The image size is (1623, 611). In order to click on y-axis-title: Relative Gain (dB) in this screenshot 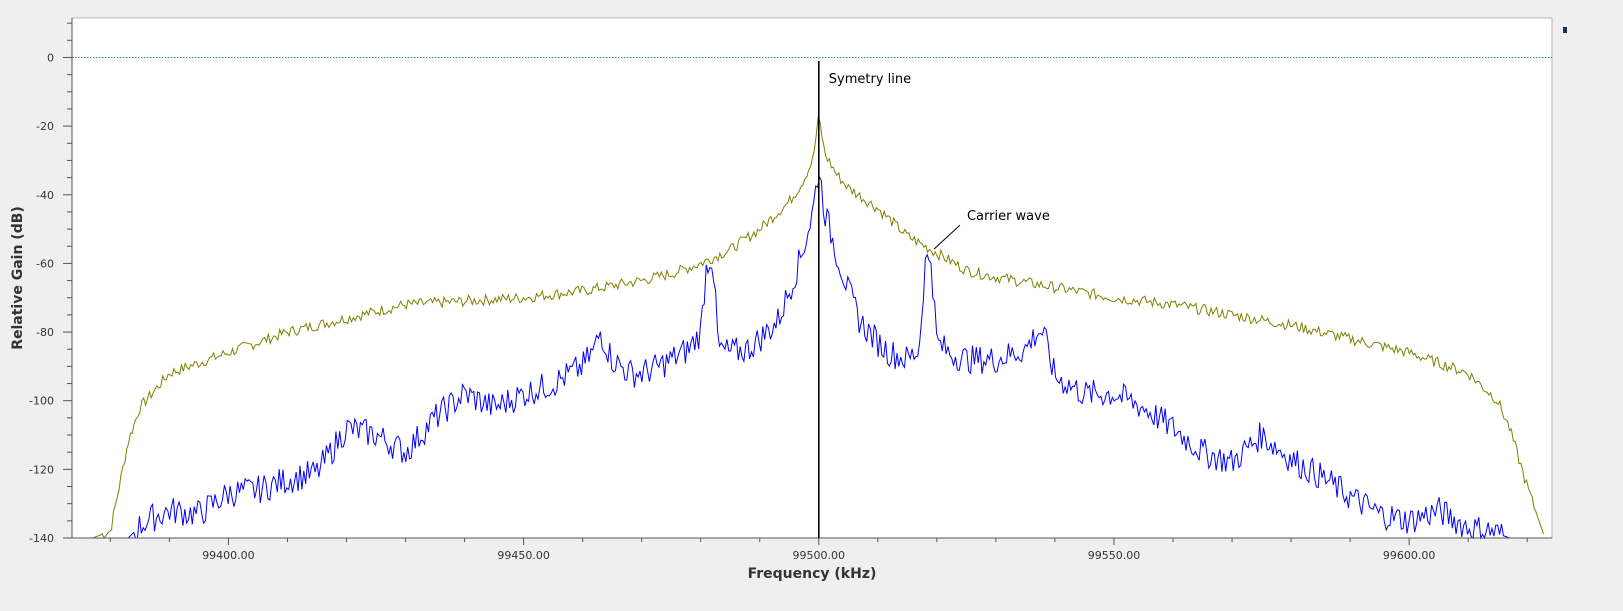, I will do `click(18, 278)`.